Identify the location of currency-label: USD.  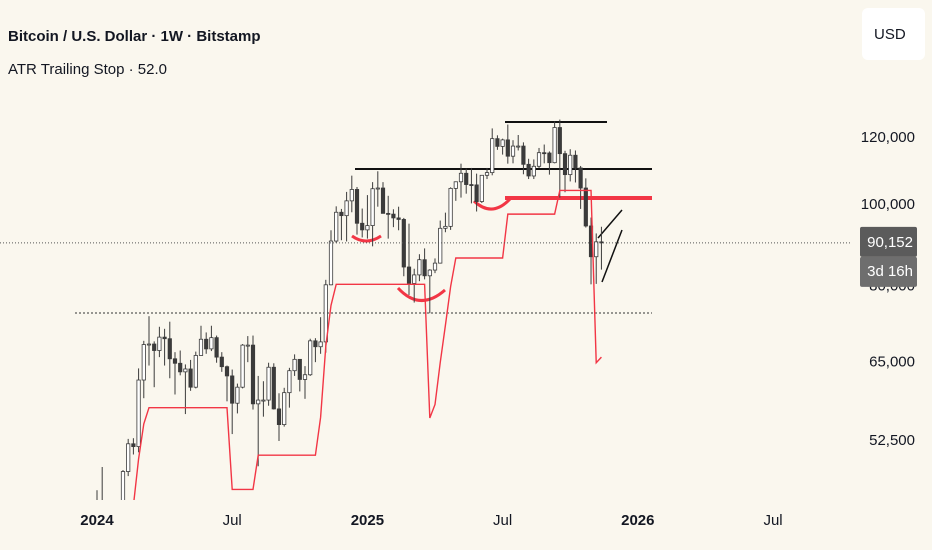
(890, 34).